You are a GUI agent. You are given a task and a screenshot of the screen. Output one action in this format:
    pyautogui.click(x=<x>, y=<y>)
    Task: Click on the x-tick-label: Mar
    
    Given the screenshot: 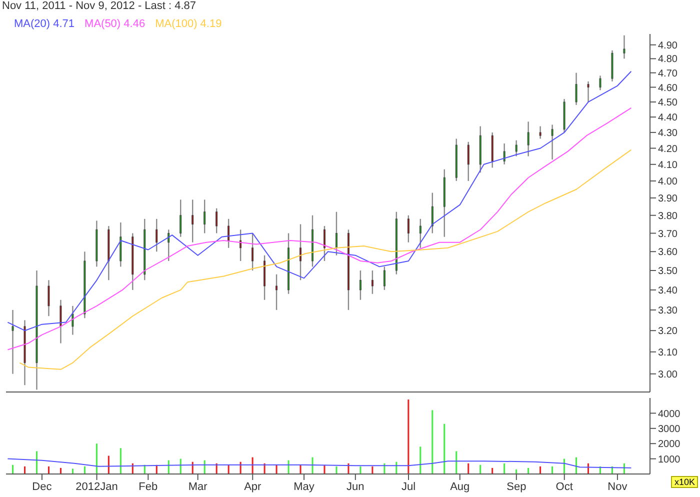 What is the action you would take?
    pyautogui.click(x=198, y=486)
    